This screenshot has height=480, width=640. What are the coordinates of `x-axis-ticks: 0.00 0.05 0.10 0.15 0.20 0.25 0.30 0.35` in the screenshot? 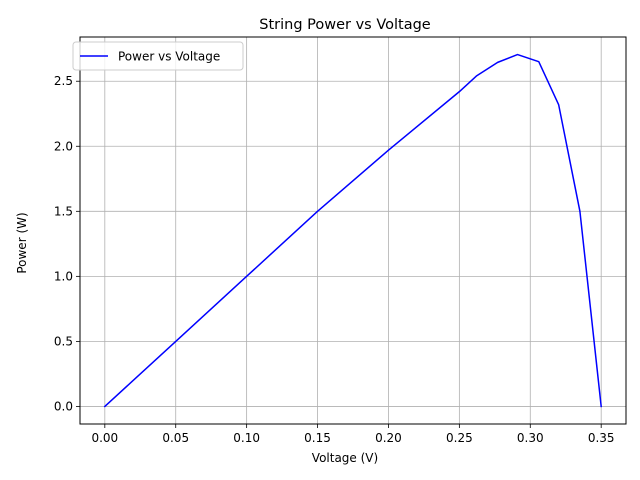 It's located at (353, 434).